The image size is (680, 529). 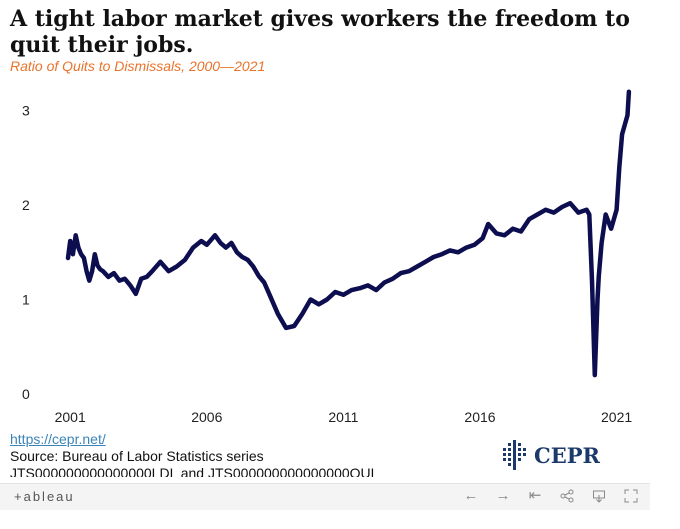 I want to click on y-tick-label: 3, so click(x=26, y=111).